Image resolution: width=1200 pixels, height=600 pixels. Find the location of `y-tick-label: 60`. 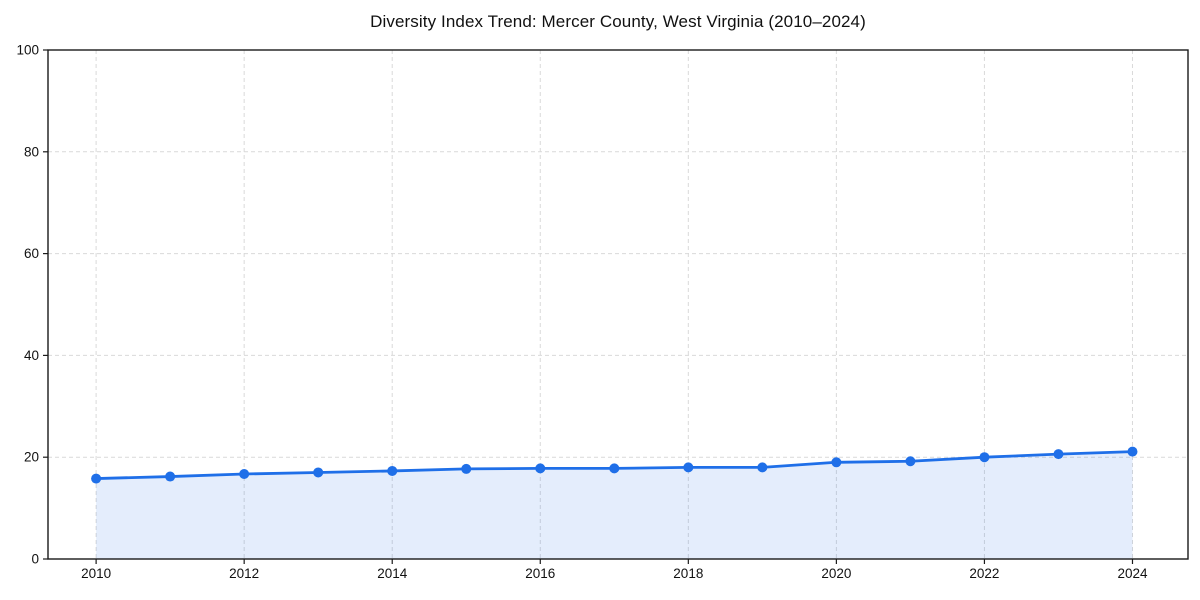

y-tick-label: 60 is located at coordinates (31, 253).